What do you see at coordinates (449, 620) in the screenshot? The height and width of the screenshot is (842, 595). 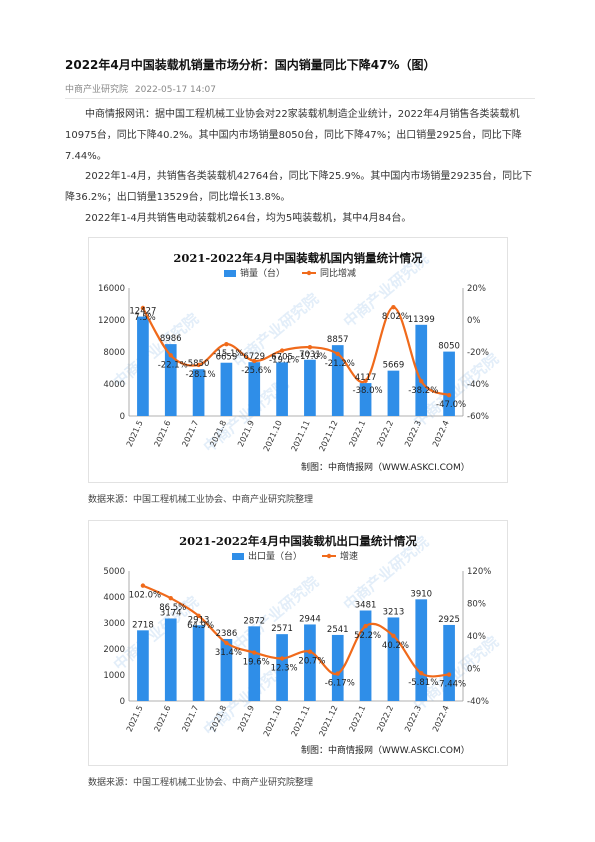 I see `bar-data-label: 2925` at bounding box center [449, 620].